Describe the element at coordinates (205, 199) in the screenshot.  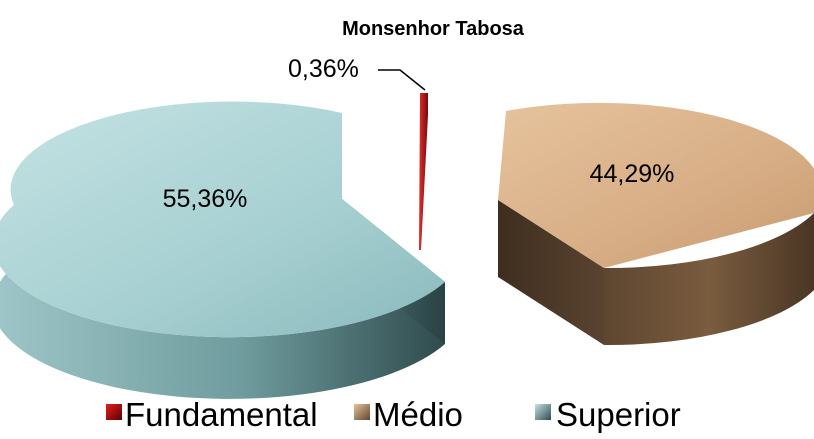
I see `data-label-superior: 55,36%` at that location.